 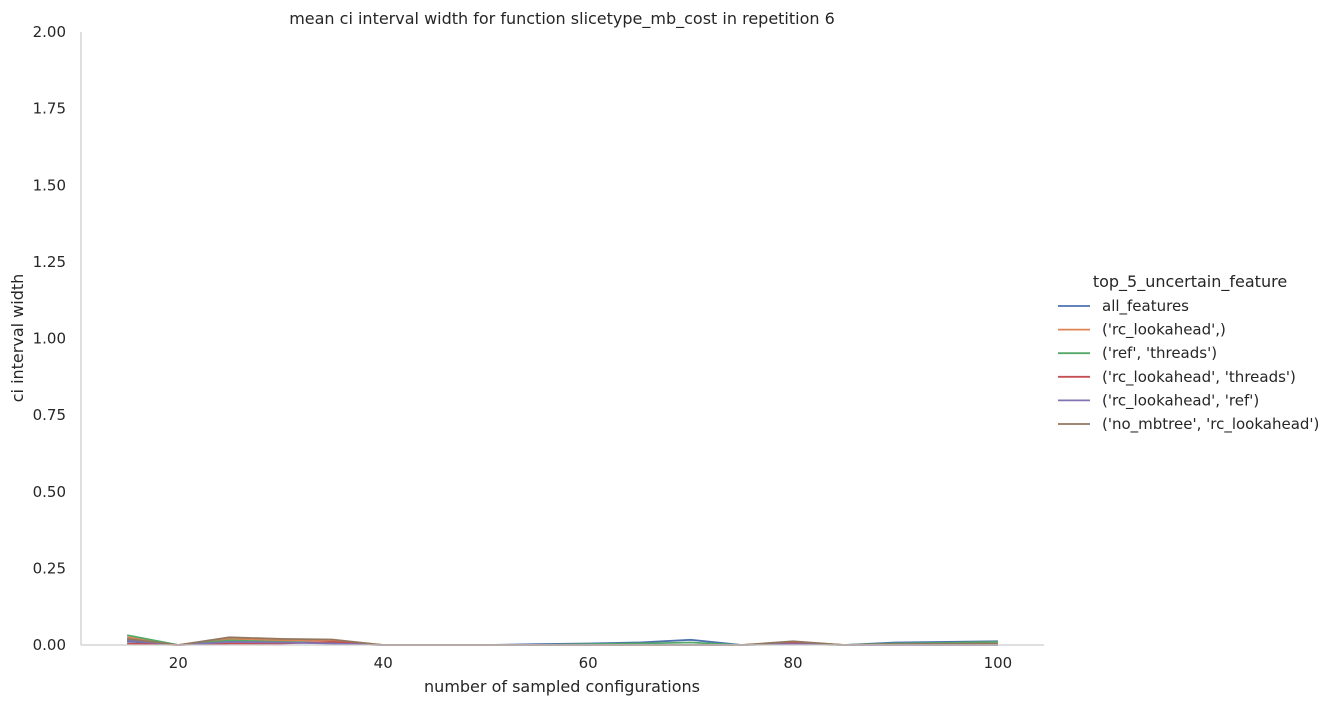 What do you see at coordinates (178, 663) in the screenshot?
I see `x-tick-label: 20` at bounding box center [178, 663].